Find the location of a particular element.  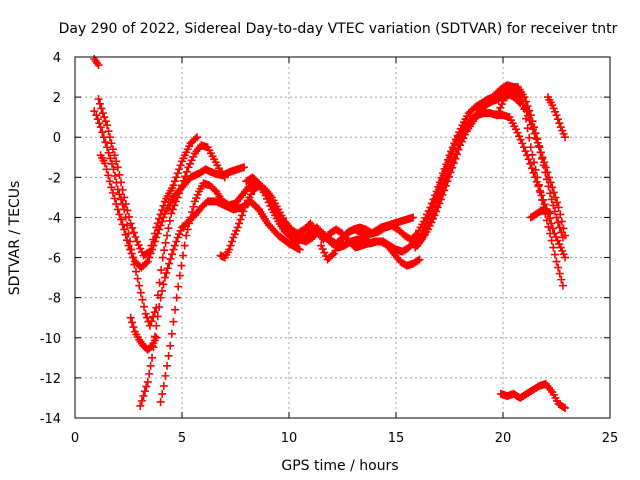

series-arc14 is located at coordinates (530, 188).